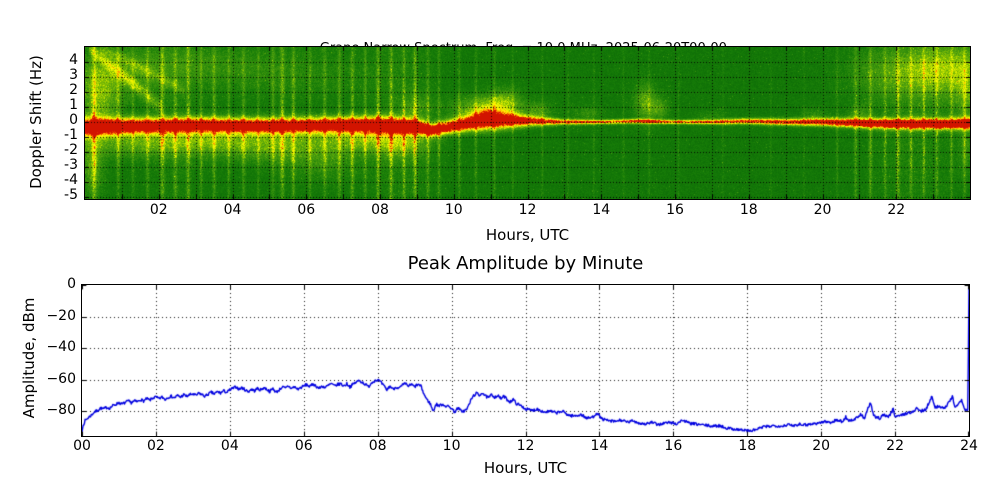 This screenshot has height=500, width=1000. Describe the element at coordinates (527, 235) in the screenshot. I see `spectrogram-xlabel: Hours, UTC` at that location.